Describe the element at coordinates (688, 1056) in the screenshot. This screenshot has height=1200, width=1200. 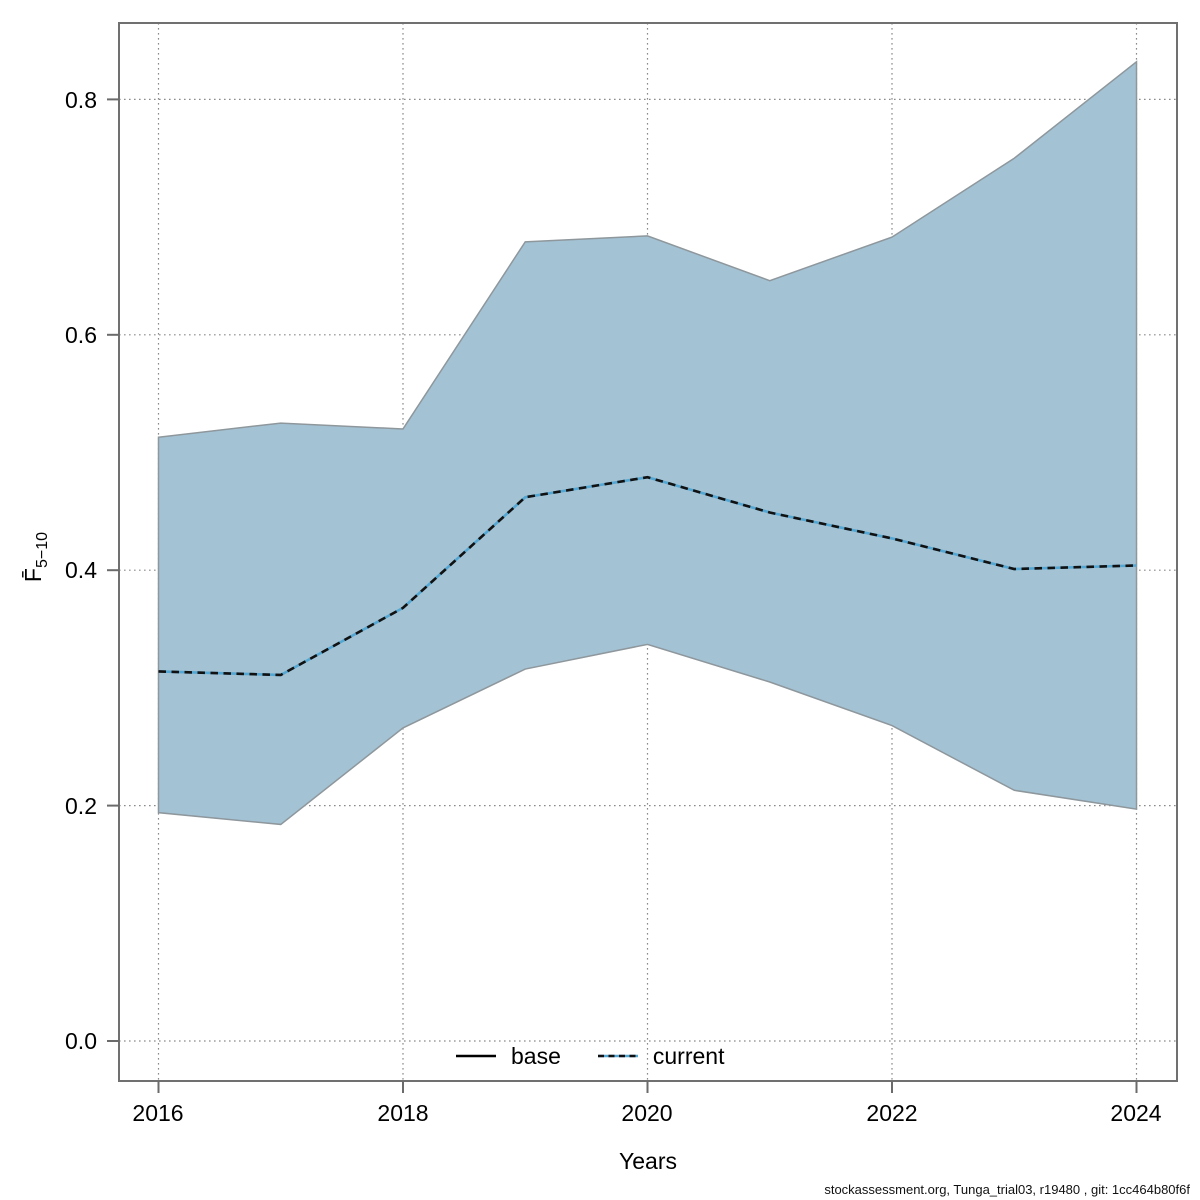
I see `legend-current-label: current` at that location.